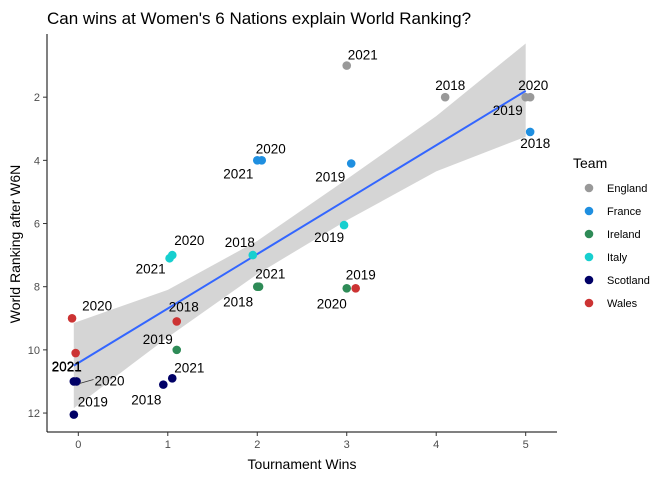 This screenshot has width=672, height=480. What do you see at coordinates (169, 258) in the screenshot?
I see `point-italy-2021` at bounding box center [169, 258].